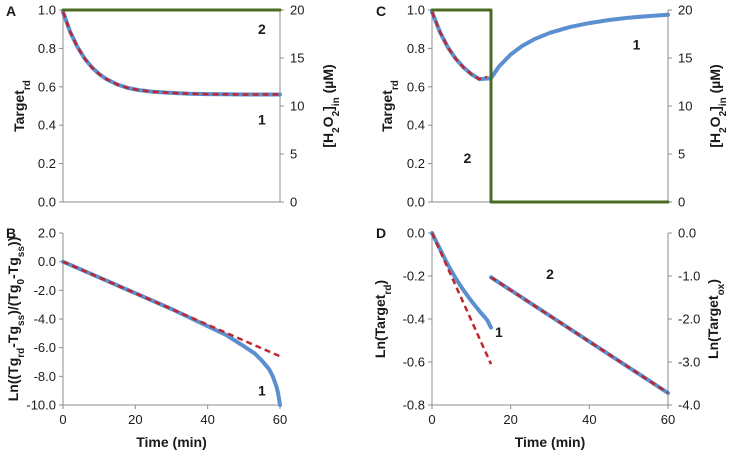  What do you see at coordinates (11, 11) in the screenshot?
I see `panel-letter-a: A` at bounding box center [11, 11].